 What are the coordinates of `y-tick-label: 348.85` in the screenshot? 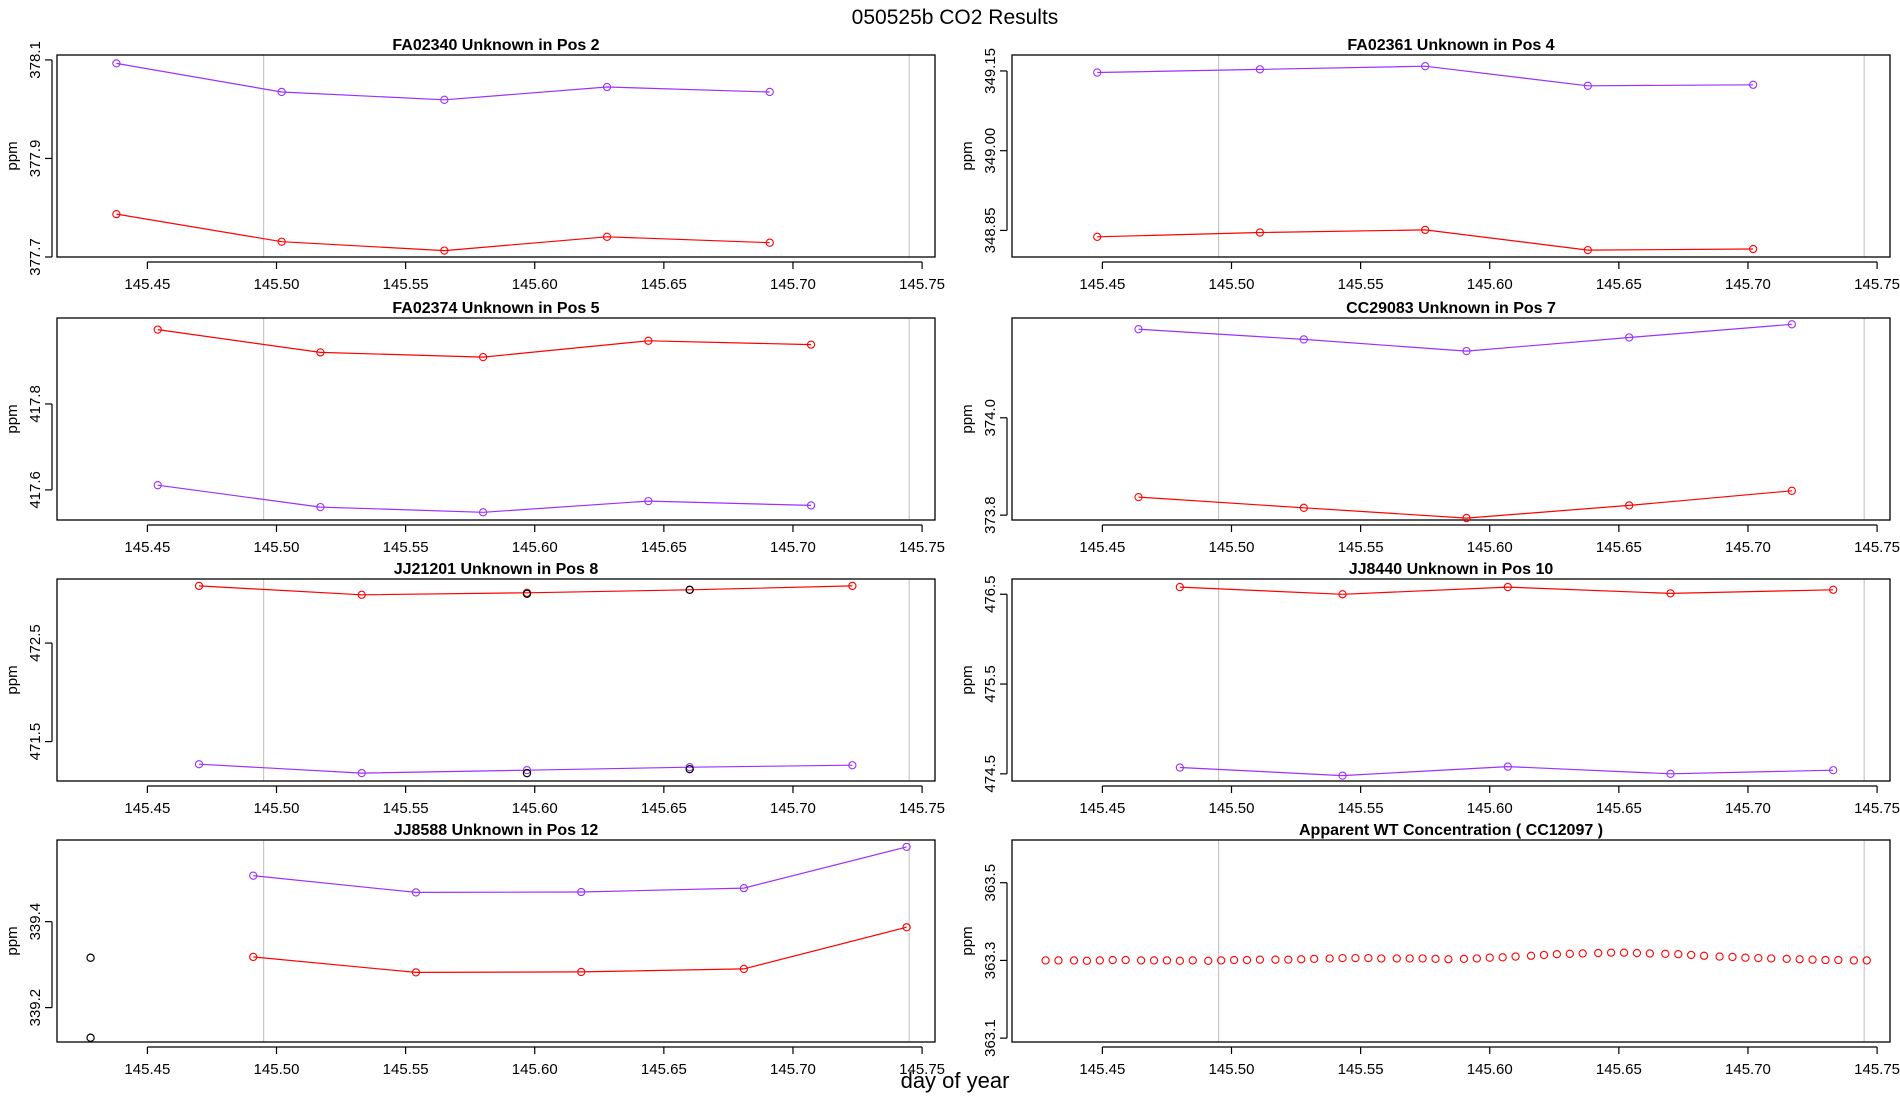 It's located at (990, 230).